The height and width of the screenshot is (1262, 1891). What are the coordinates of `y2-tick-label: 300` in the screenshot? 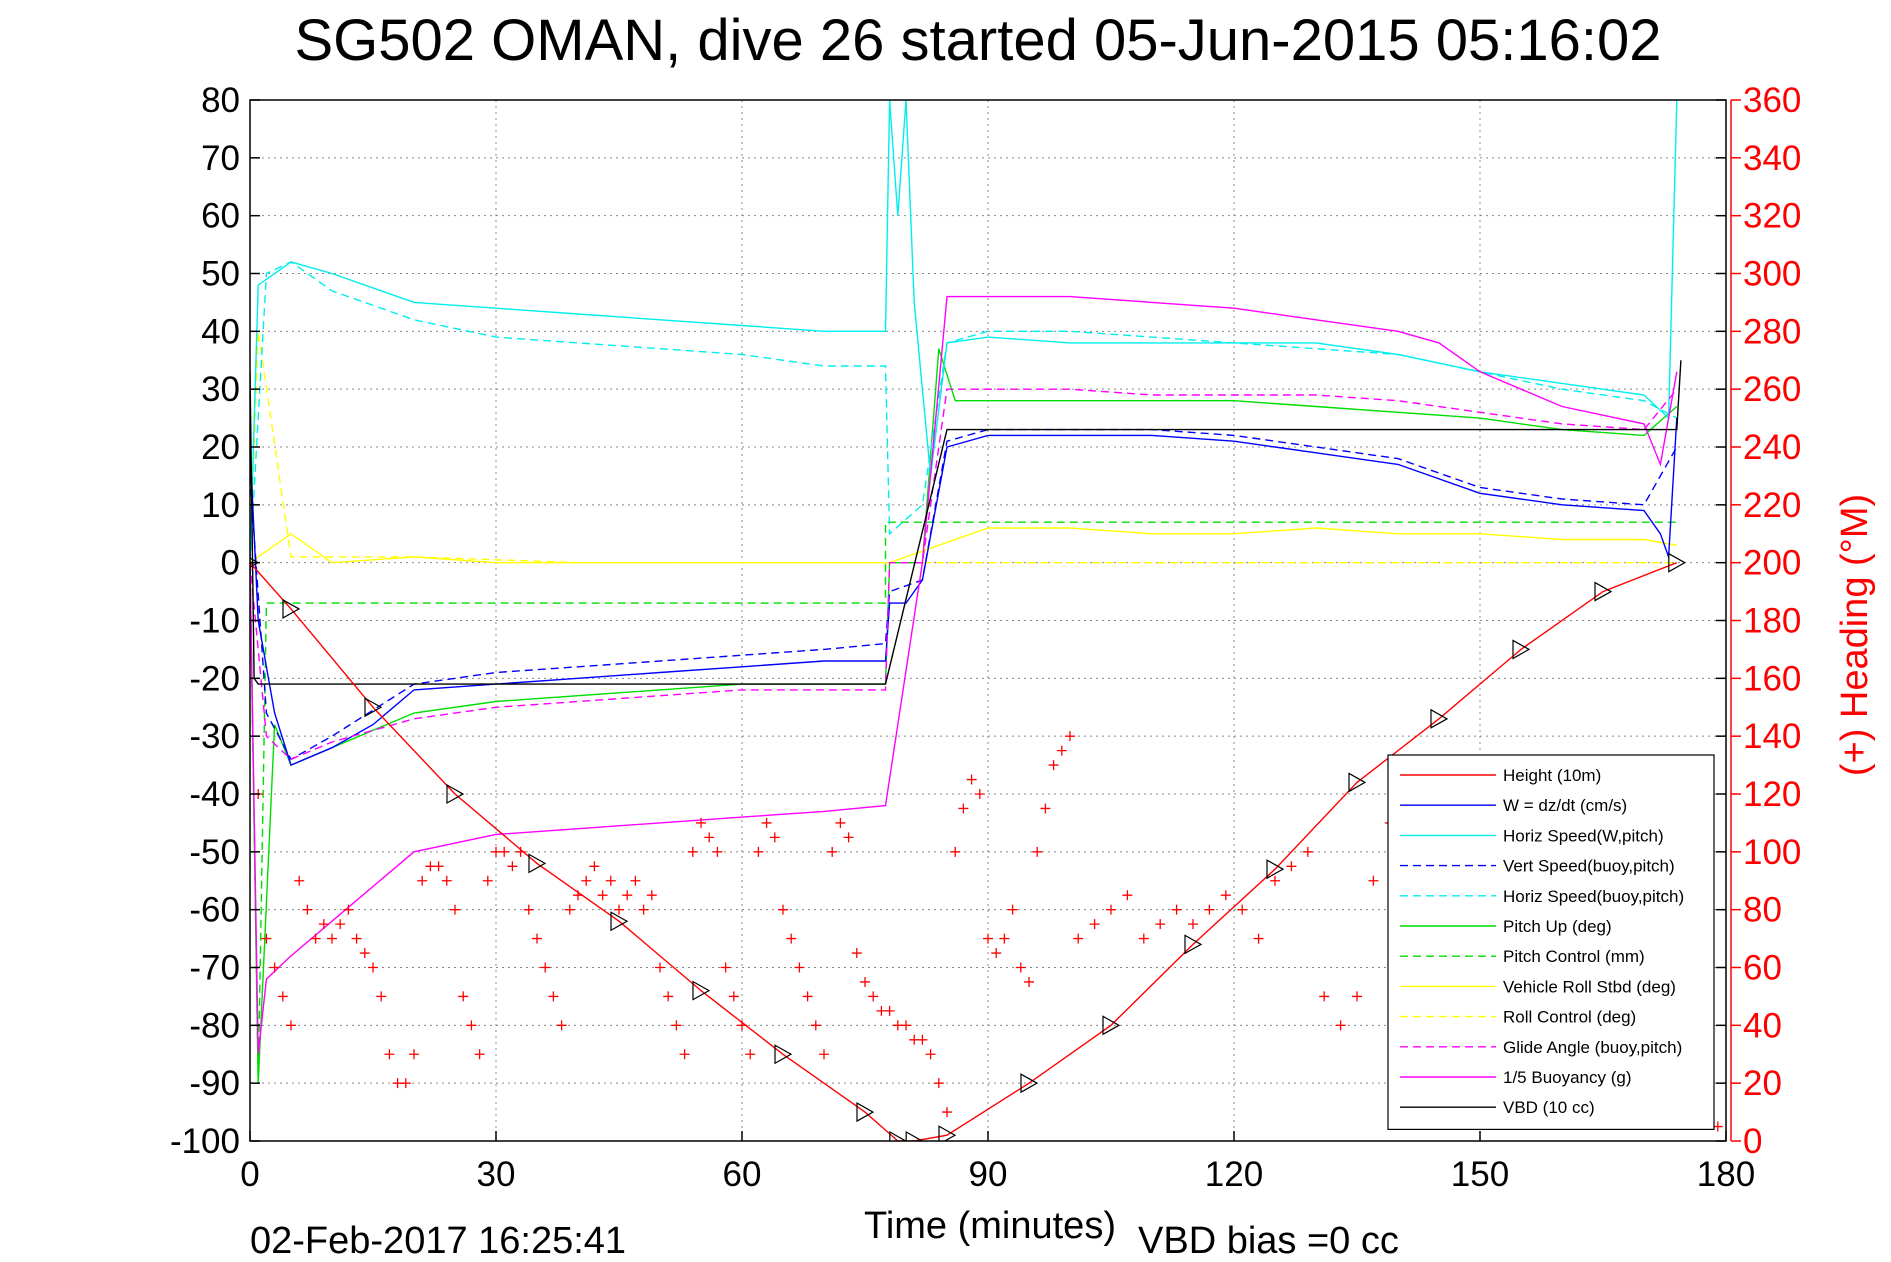 It's located at (1772, 274).